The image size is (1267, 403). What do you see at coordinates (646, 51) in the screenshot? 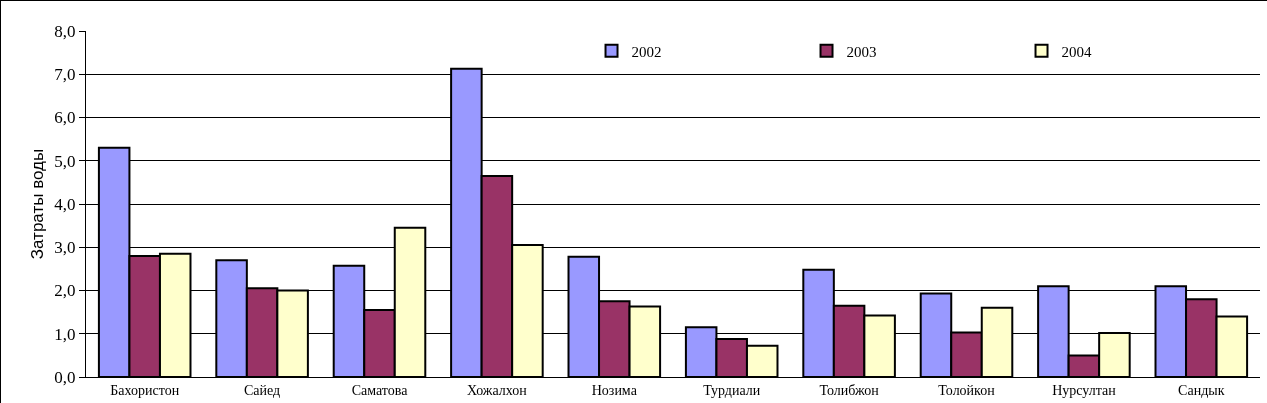
I see `legend-label: 2002` at bounding box center [646, 51].